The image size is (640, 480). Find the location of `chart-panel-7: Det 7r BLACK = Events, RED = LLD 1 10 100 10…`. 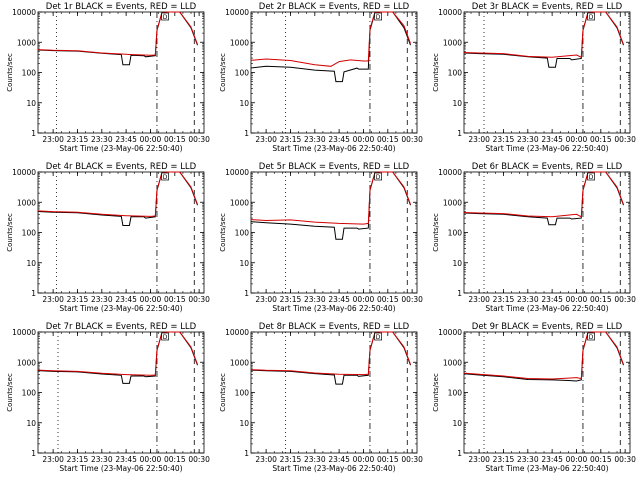

chart-panel-7: Det 7r BLACK = Events, RED = LLD 1 10 100 10… is located at coordinates (106, 400).